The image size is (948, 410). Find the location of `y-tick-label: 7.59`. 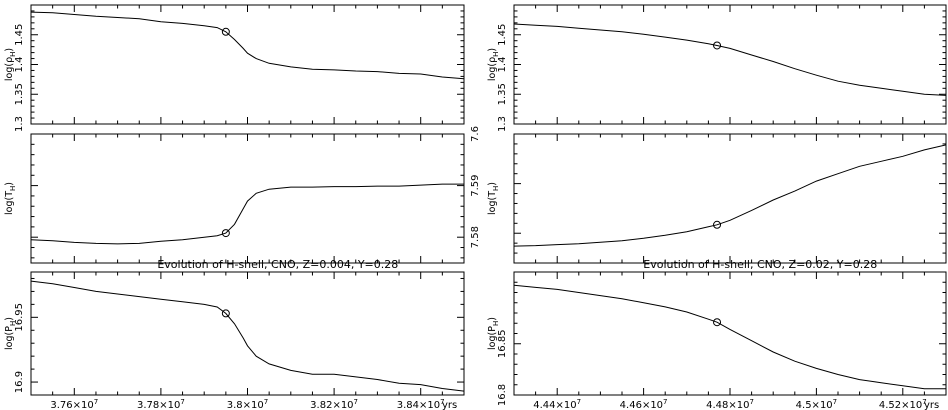

y-tick-label: 7.59 is located at coordinates (475, 185).